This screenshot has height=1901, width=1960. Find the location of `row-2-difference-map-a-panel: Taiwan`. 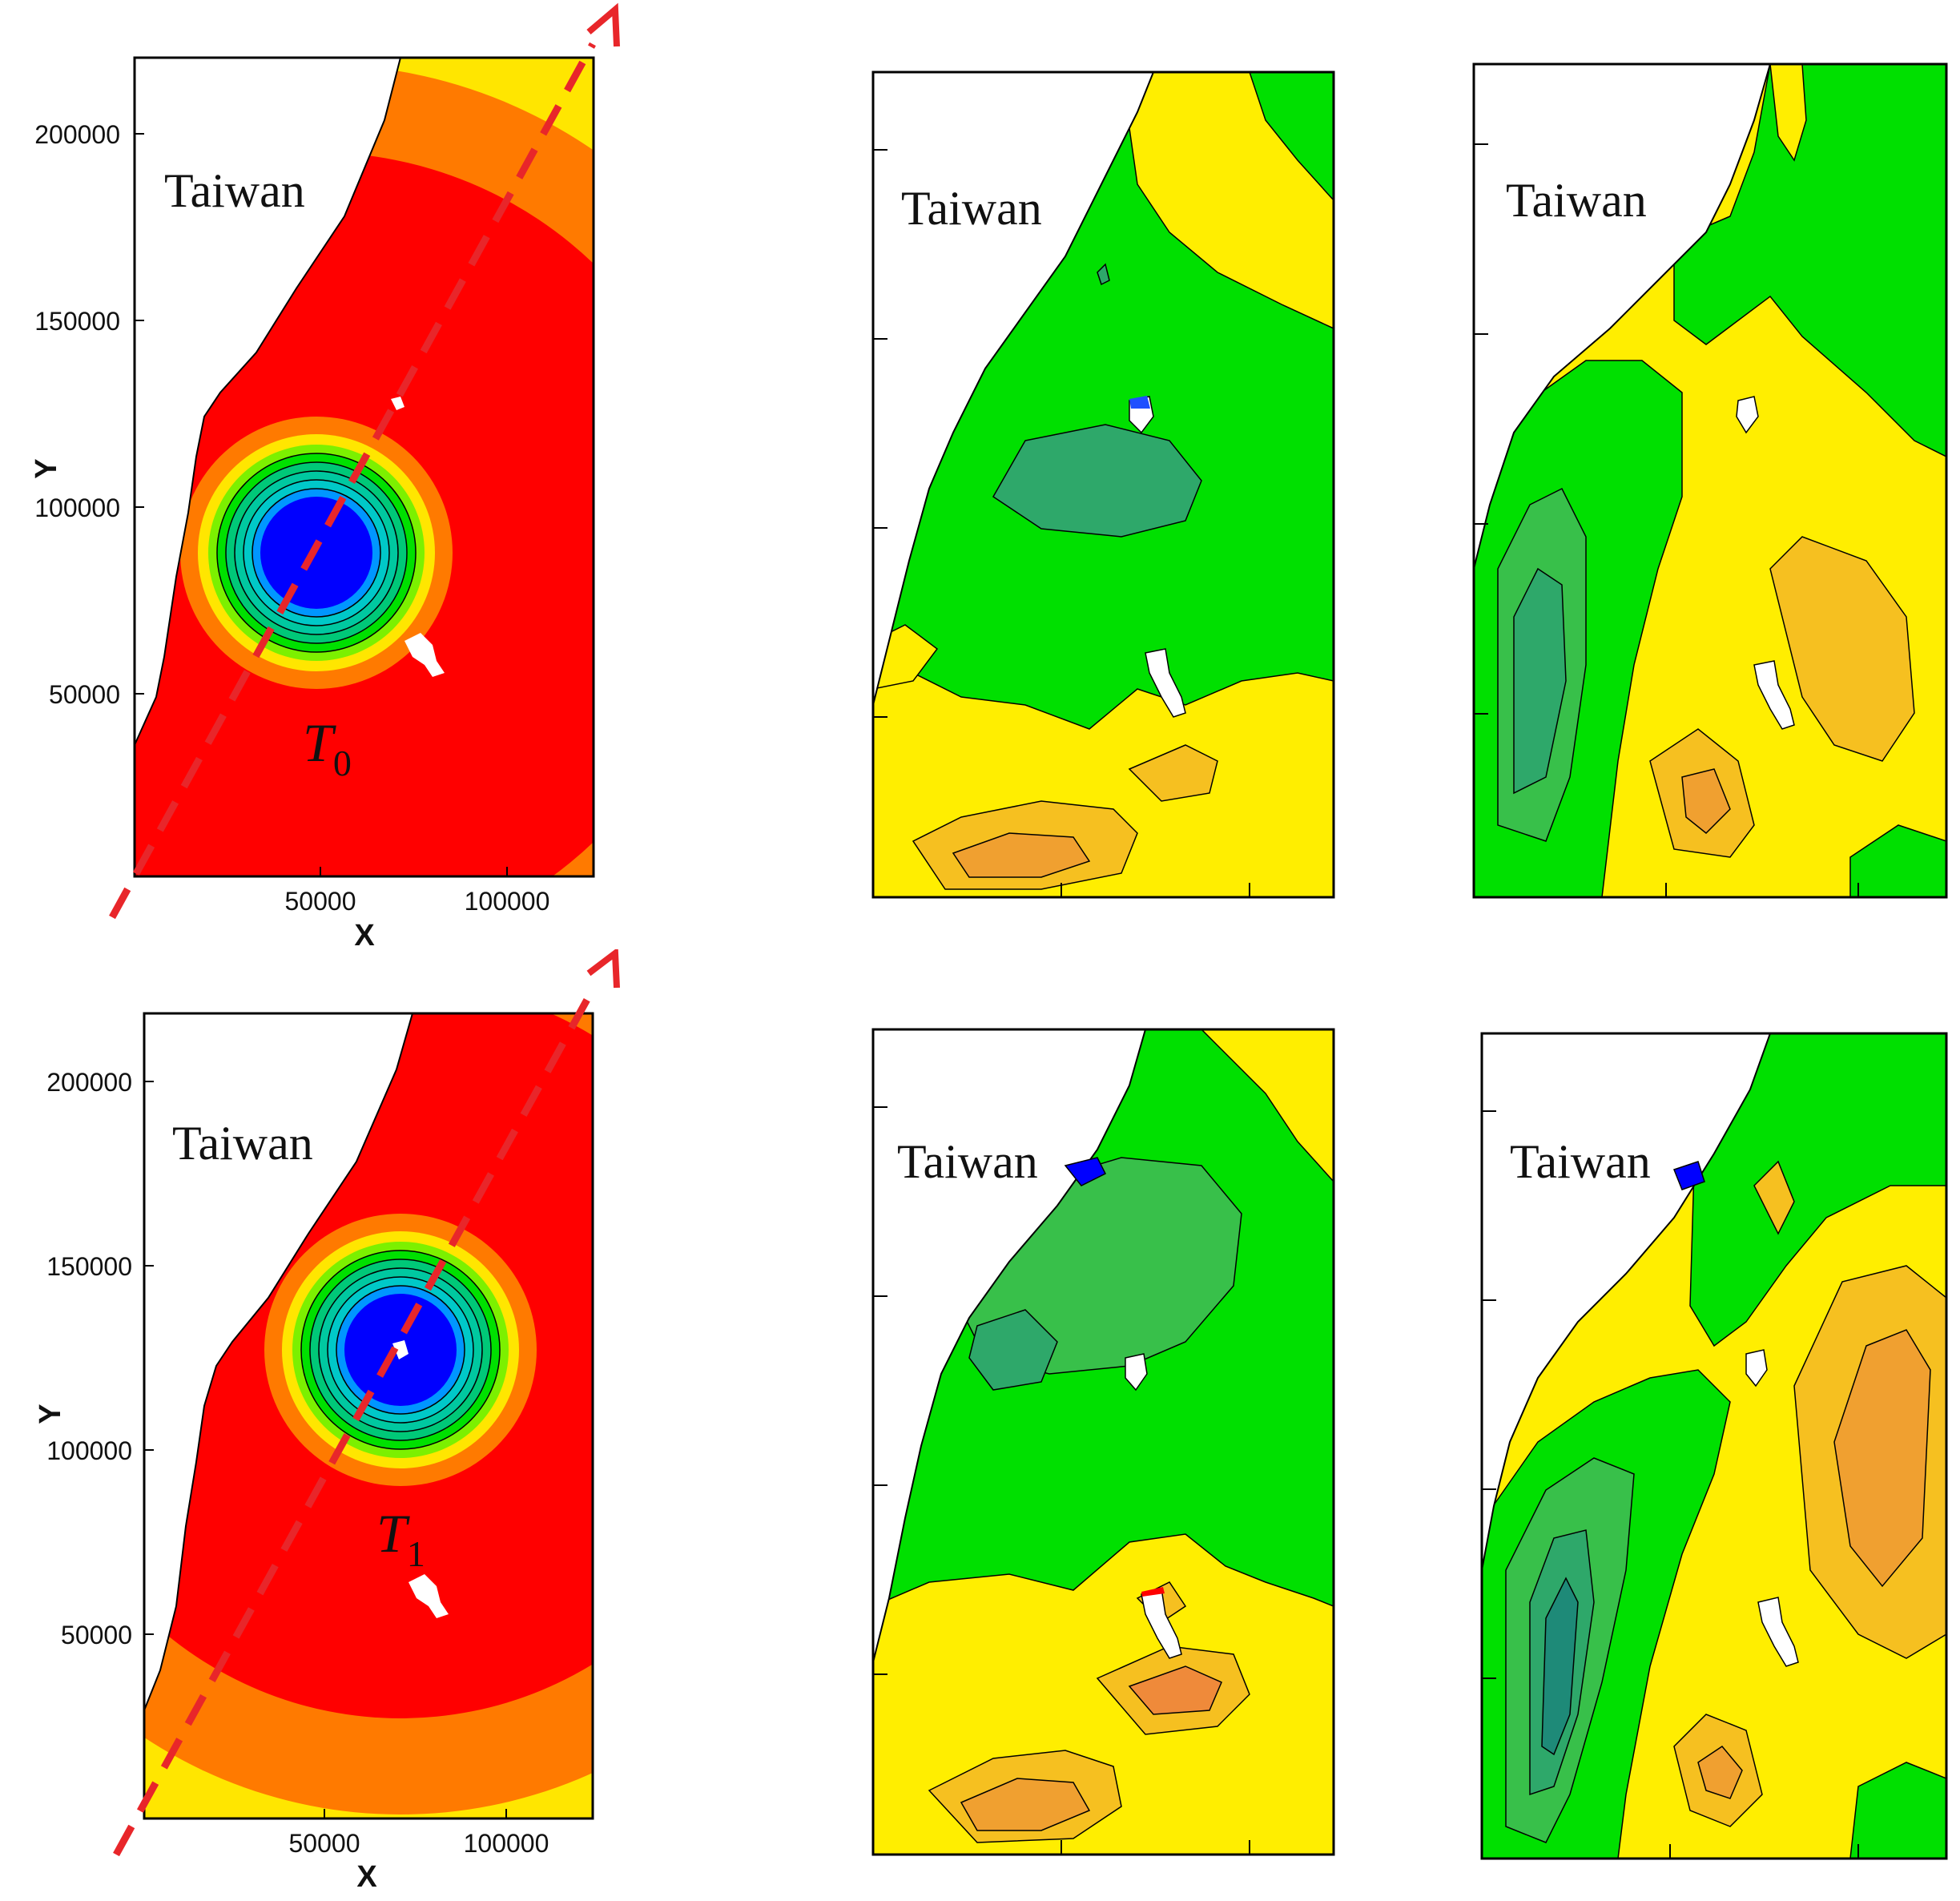

row-2-difference-map-a-panel: Taiwan is located at coordinates (1106, 1442).